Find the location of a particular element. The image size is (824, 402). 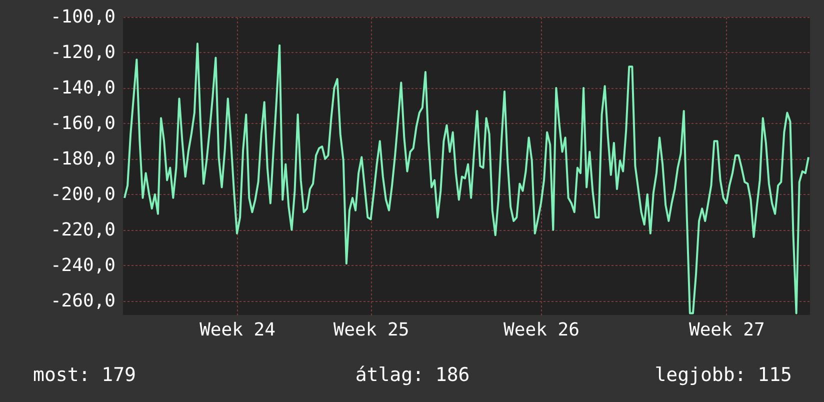

y-tick-label: -260,0 is located at coordinates (83, 301).